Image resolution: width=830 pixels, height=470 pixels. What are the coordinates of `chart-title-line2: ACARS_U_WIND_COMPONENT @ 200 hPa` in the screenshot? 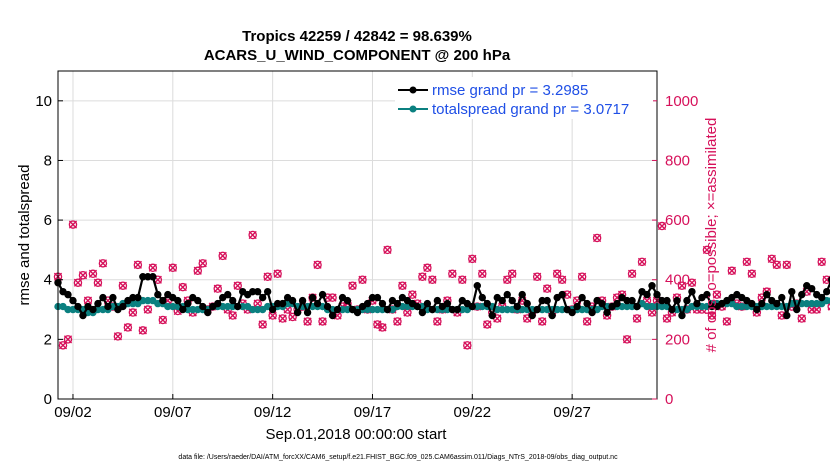 It's located at (357, 55).